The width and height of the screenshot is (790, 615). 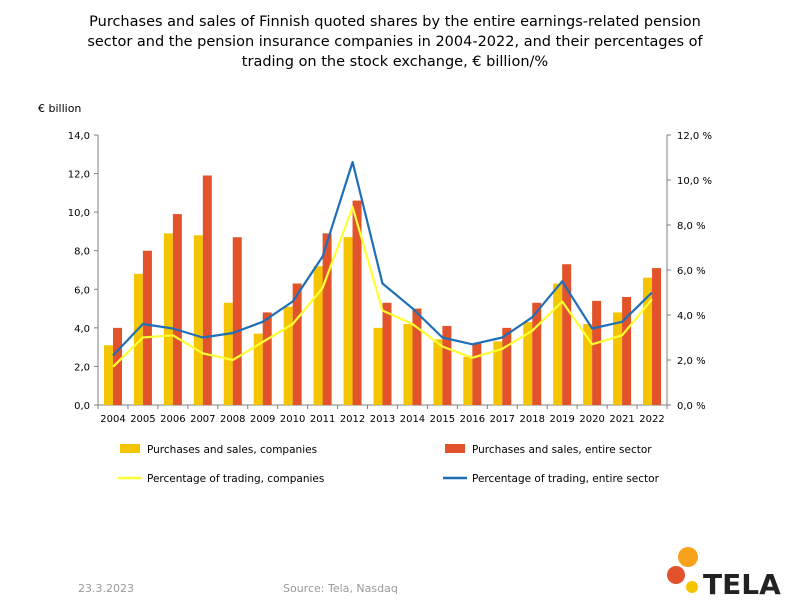 What do you see at coordinates (322, 419) in the screenshot?
I see `x-tick-label: 2011` at bounding box center [322, 419].